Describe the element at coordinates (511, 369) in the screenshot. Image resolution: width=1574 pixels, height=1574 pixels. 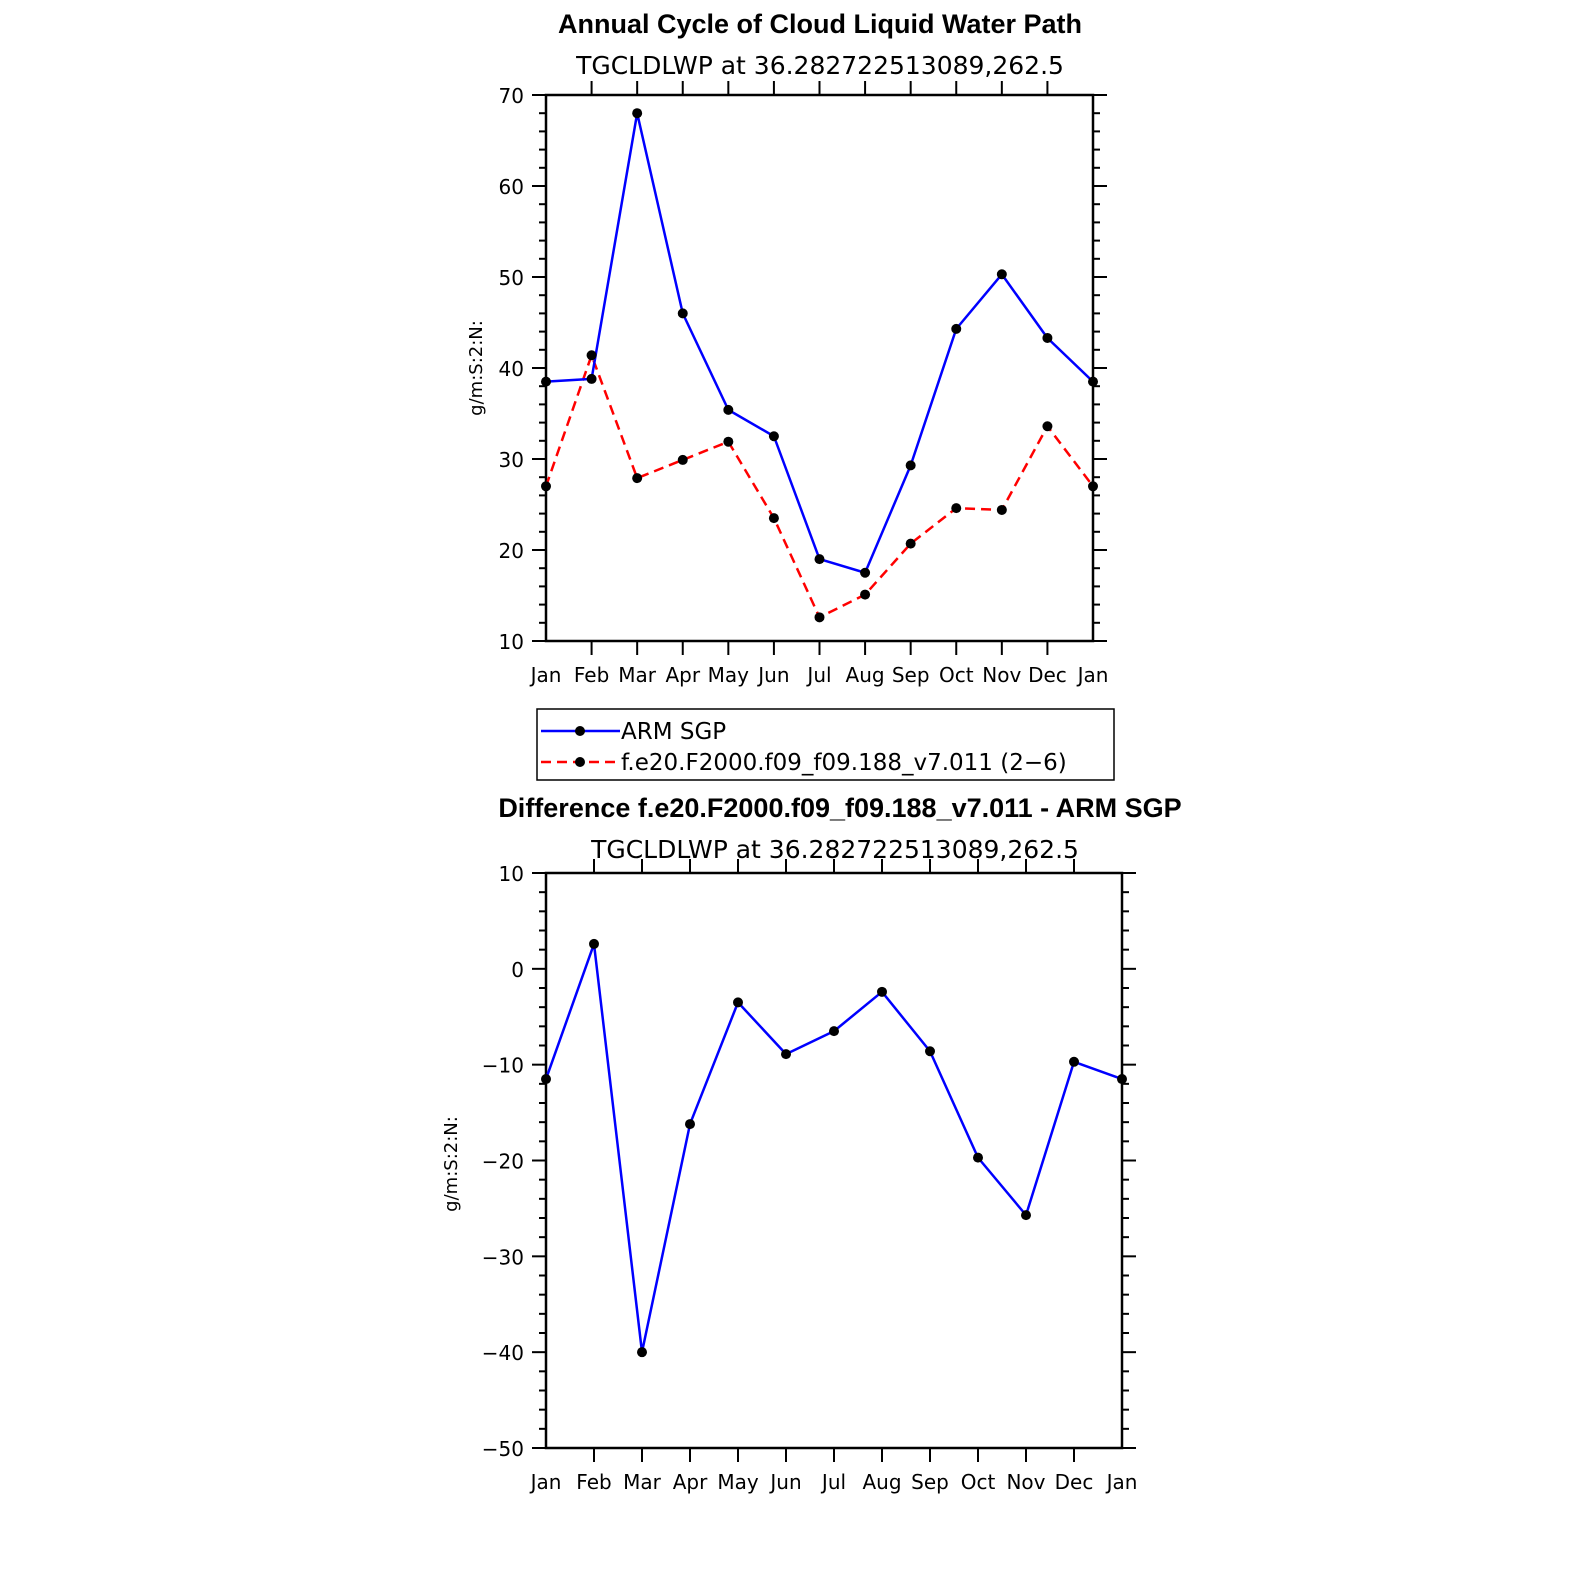
I see `y-tick-label: 40` at that location.